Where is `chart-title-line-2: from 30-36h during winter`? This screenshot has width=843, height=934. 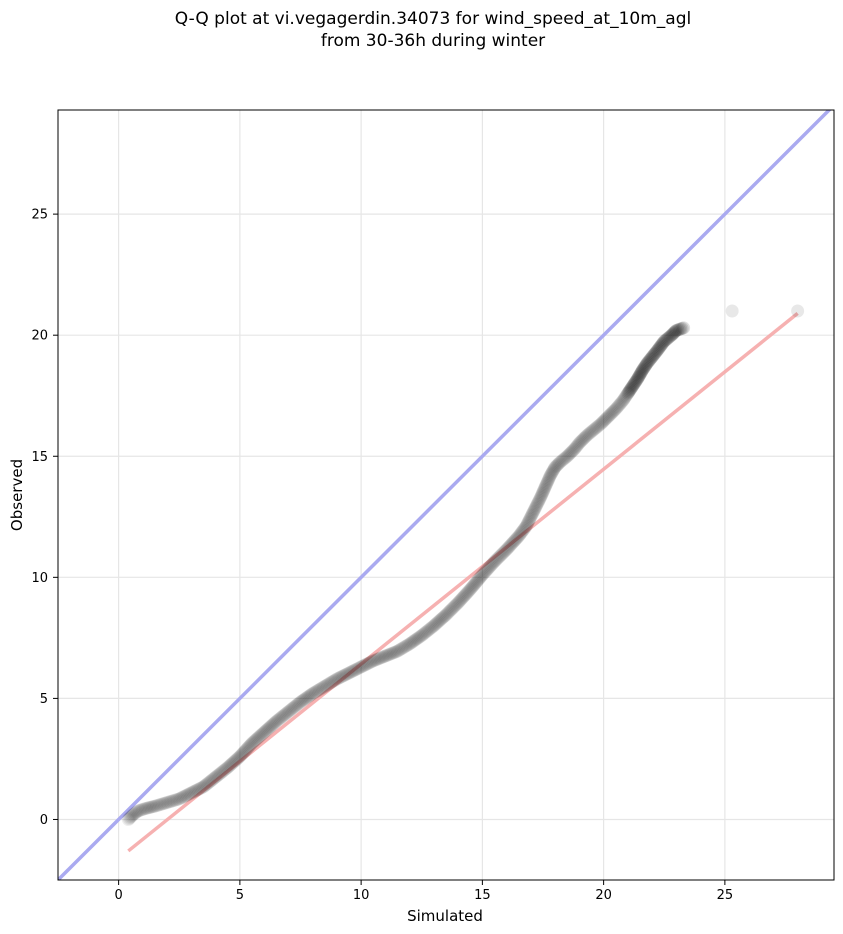 chart-title-line-2: from 30-36h during winter is located at coordinates (433, 41).